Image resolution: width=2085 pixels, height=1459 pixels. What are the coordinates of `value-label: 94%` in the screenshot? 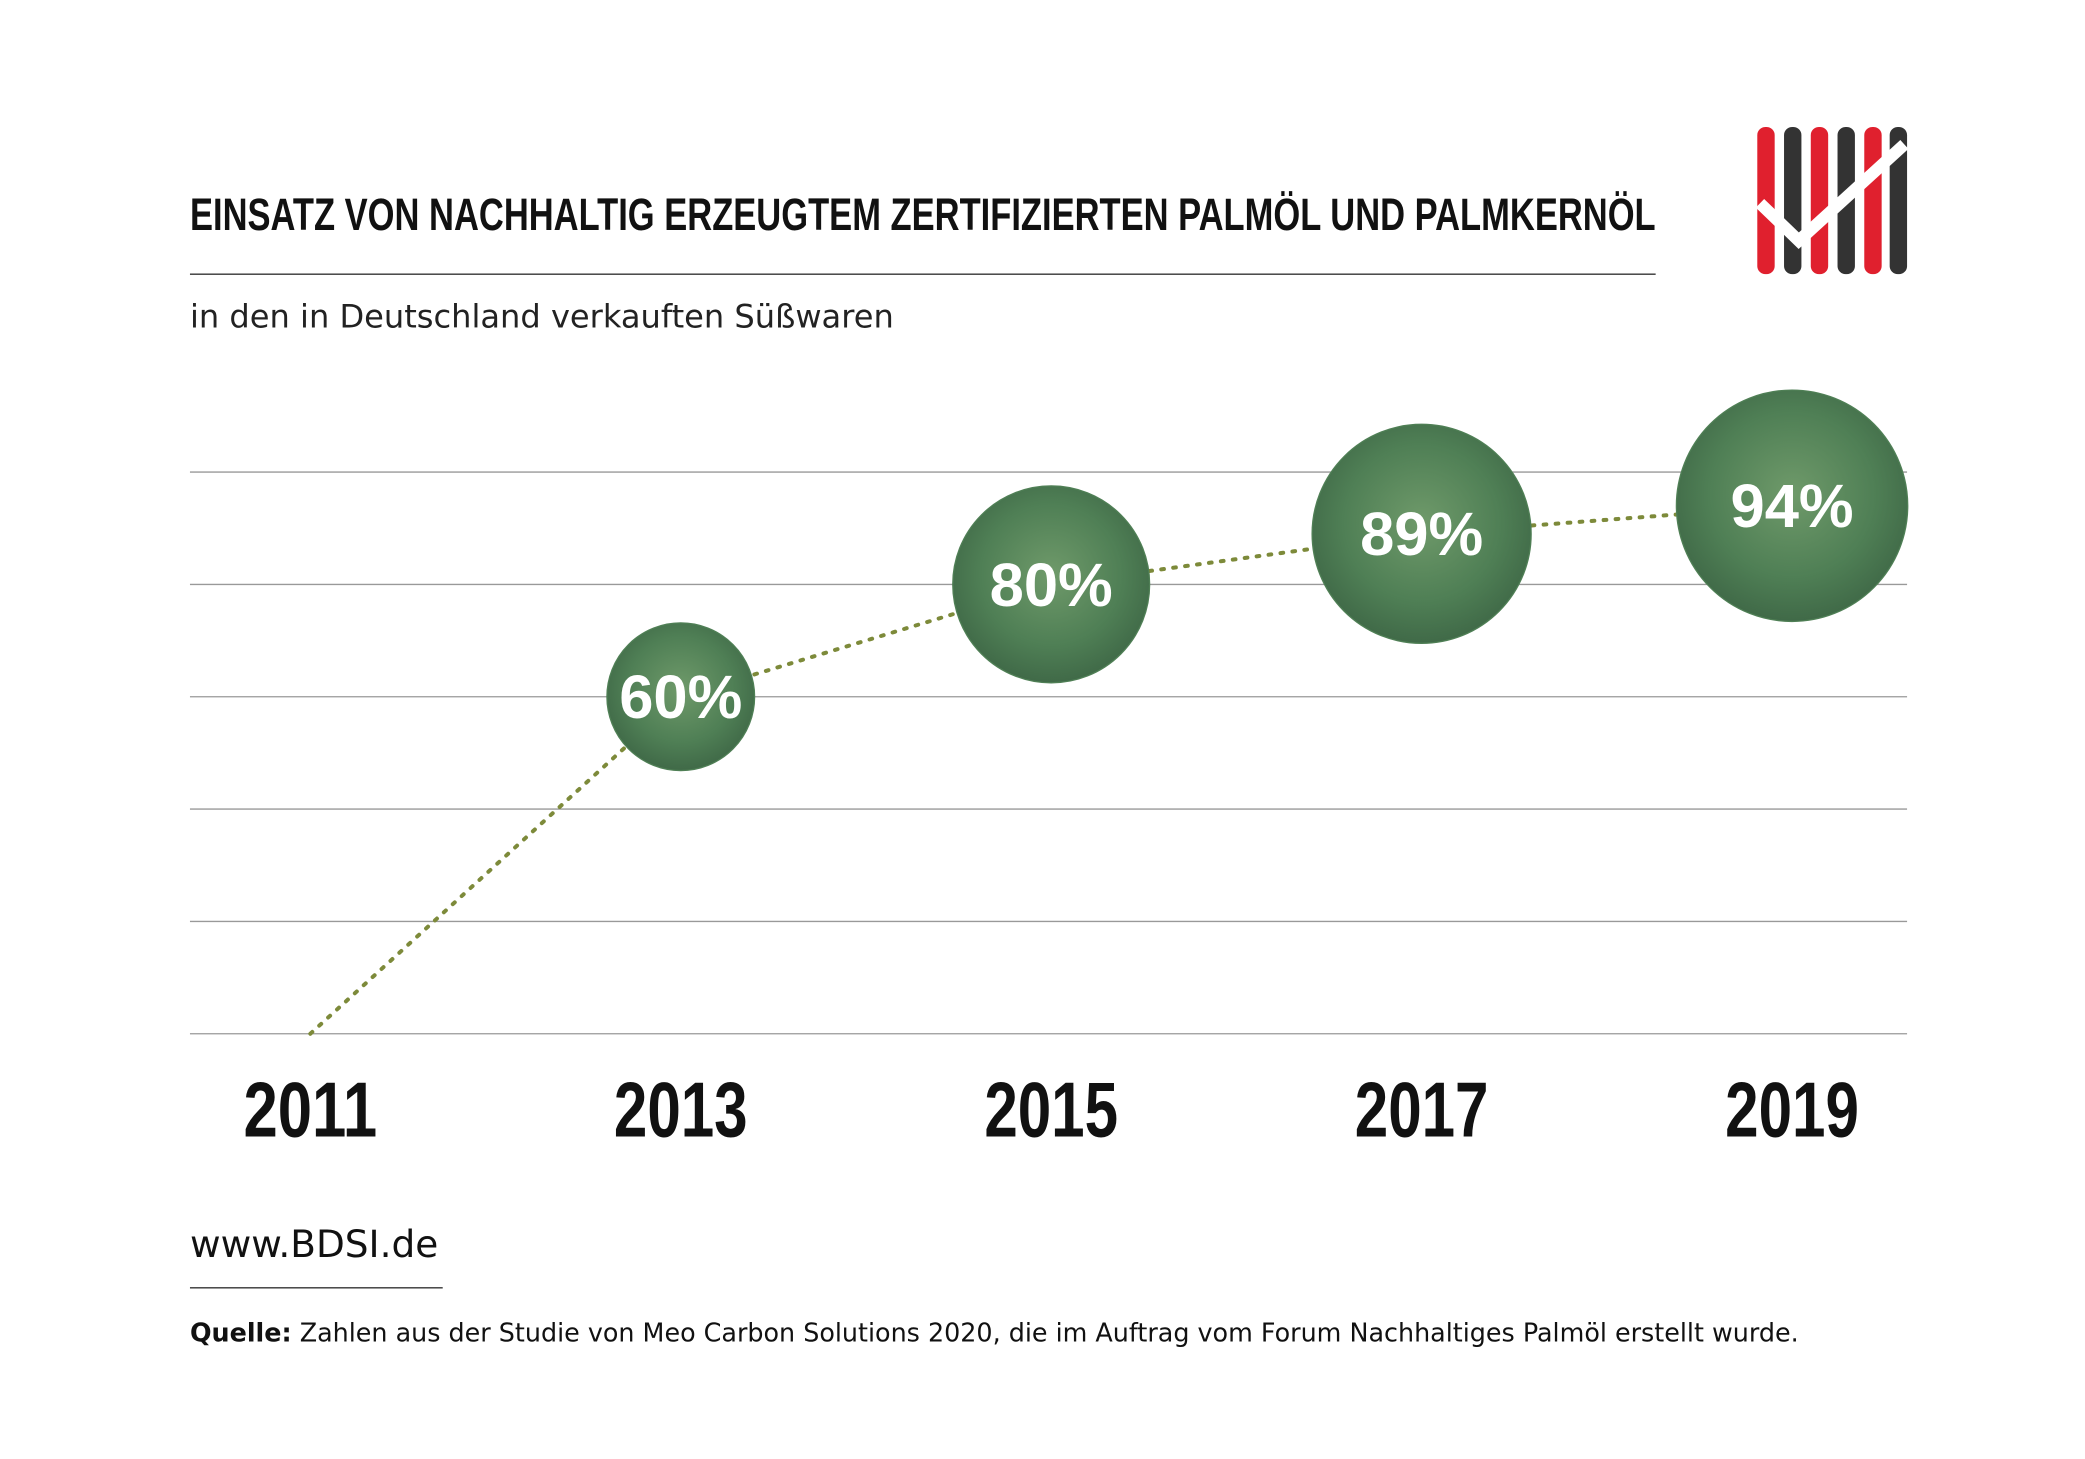 It's located at (1792, 506).